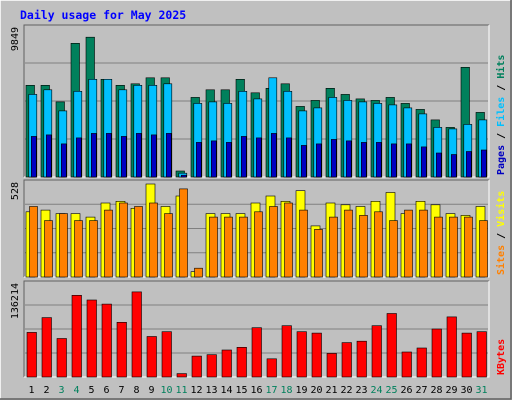 The width and height of the screenshot is (512, 400). Describe the element at coordinates (481, 390) in the screenshot. I see `x-tick-label-day-31: 31` at that location.